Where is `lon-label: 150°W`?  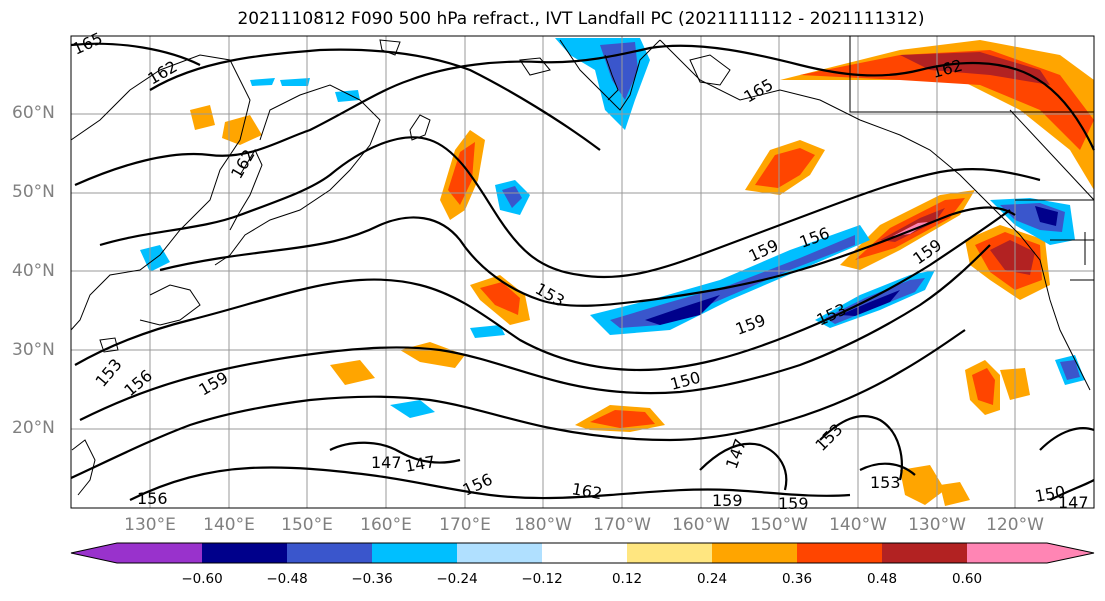 lon-label: 150°W is located at coordinates (779, 525).